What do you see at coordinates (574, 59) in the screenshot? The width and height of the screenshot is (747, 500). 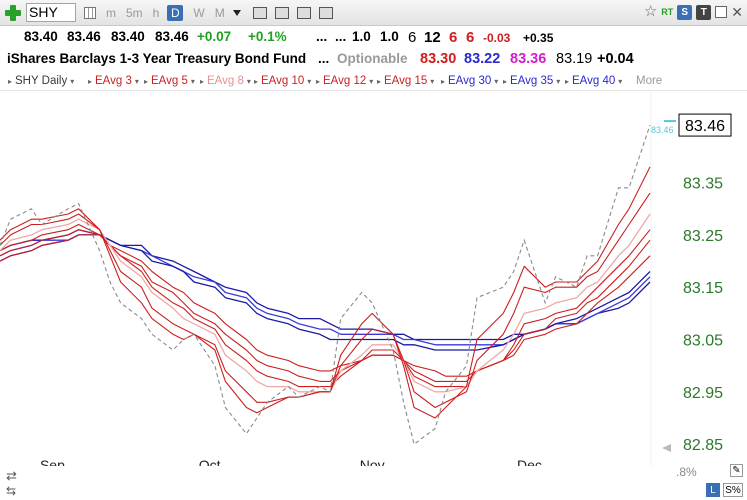 I see `instrument-prev: 83.19` at bounding box center [574, 59].